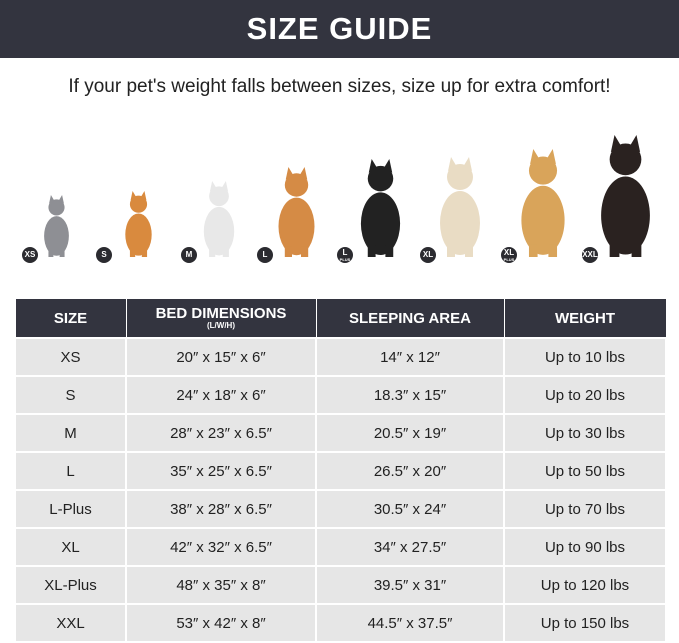 The width and height of the screenshot is (679, 643). I want to click on pet-image-pomeranian, so click(138, 226).